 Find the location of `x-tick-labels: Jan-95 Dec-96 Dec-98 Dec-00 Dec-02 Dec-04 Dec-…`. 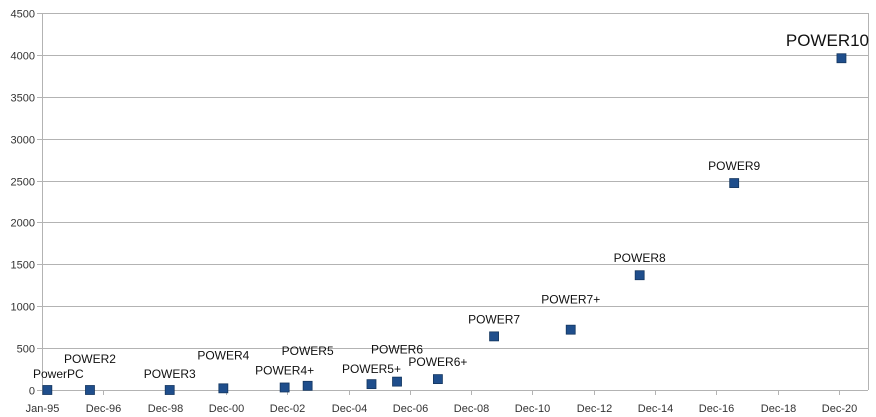

x-tick-labels: Jan-95 Dec-96 Dec-98 Dec-00 Dec-02 Dec-04 Dec-… is located at coordinates (442, 409).